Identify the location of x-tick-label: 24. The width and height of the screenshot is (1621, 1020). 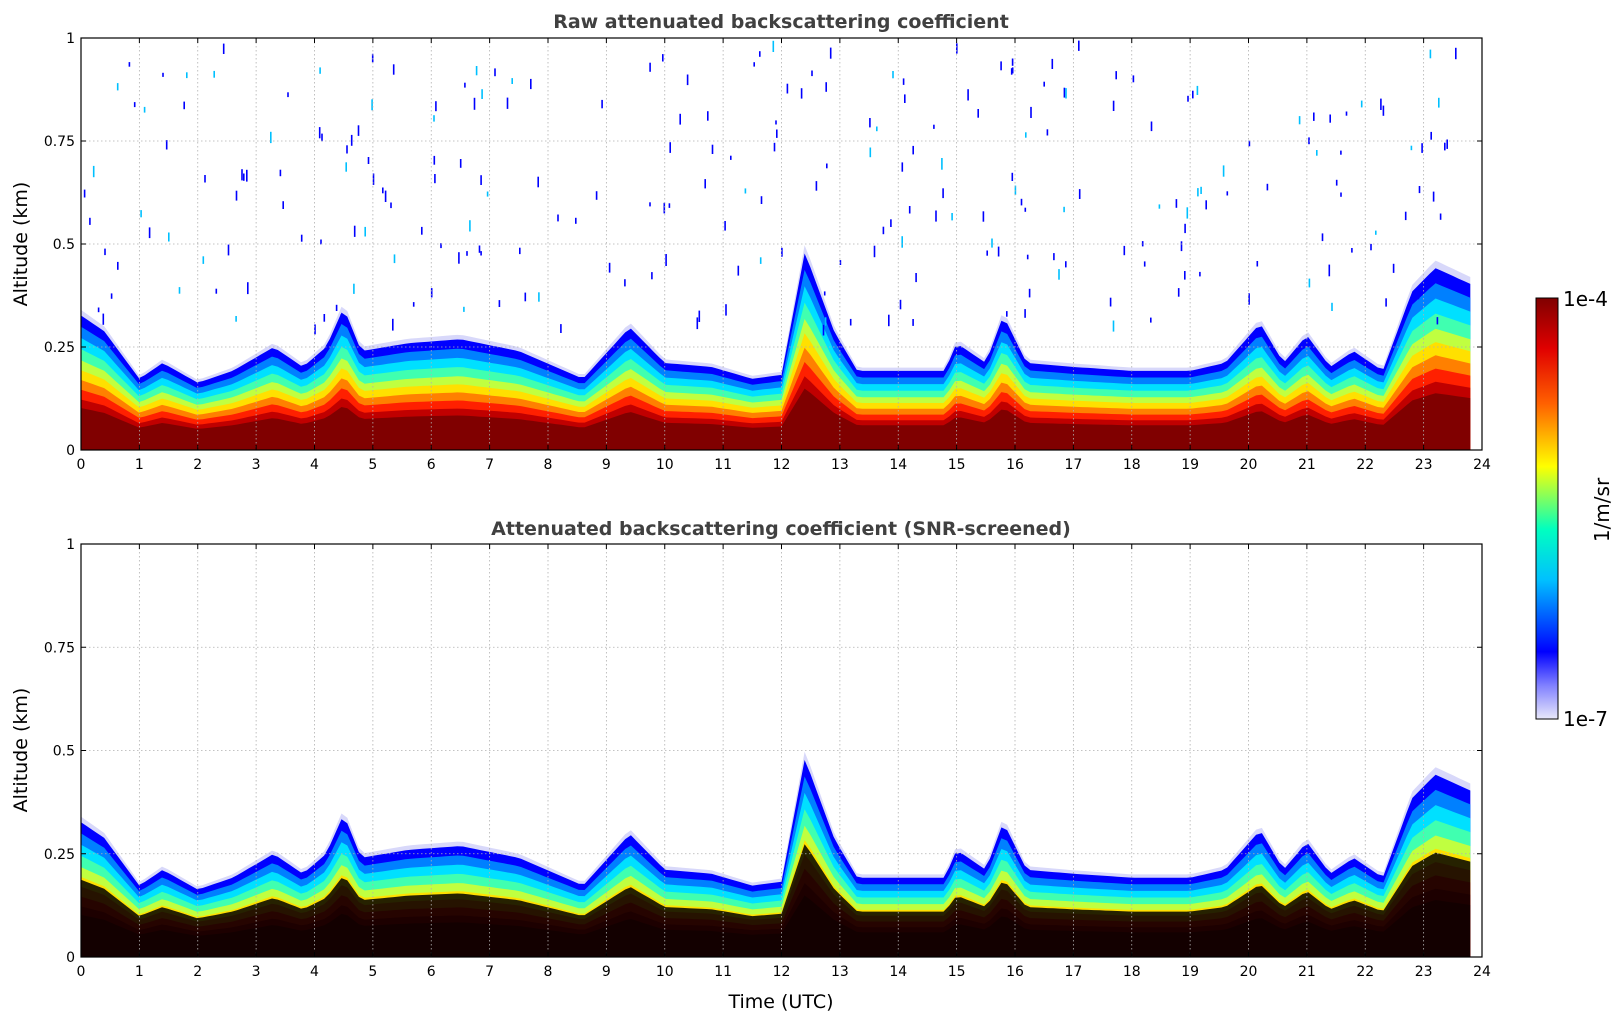
(1482, 972).